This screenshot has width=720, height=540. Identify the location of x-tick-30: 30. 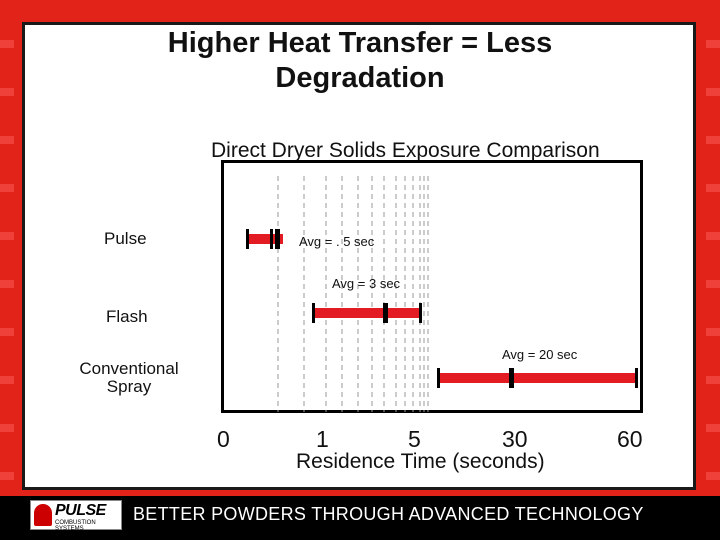
(515, 439).